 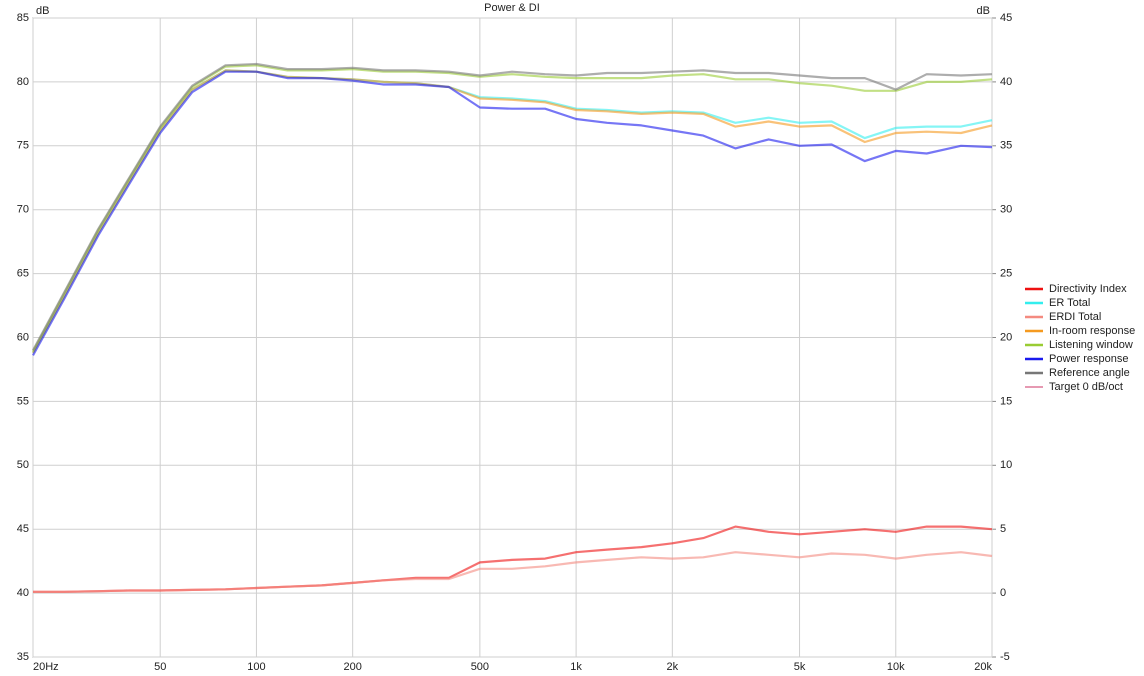 I want to click on y-tick-label: 55, so click(x=23, y=401).